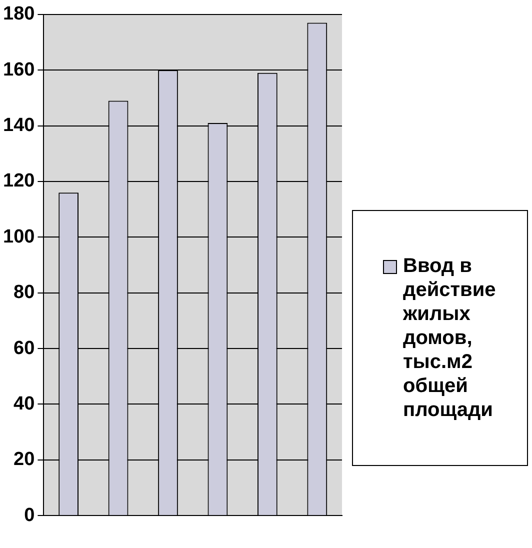  Describe the element at coordinates (24, 293) in the screenshot. I see `y-tick-label: 80` at that location.